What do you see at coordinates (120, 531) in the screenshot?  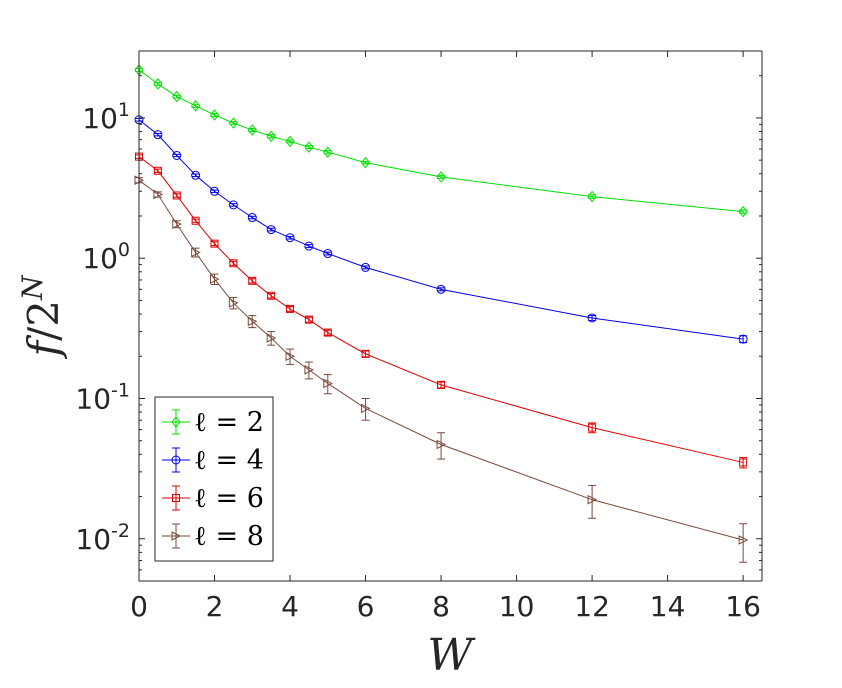 I see `y-tick-label-exponent: -2` at bounding box center [120, 531].